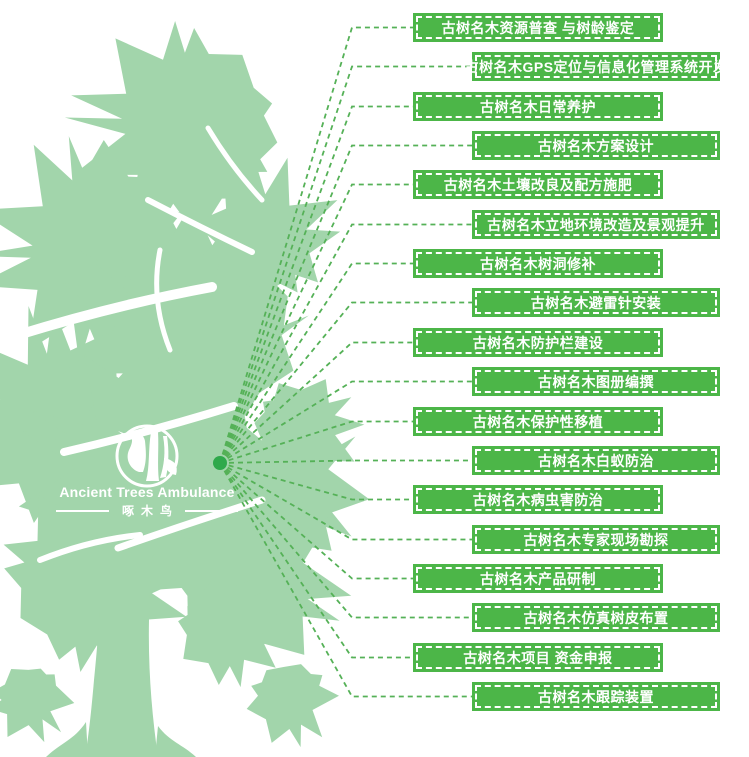 The width and height of the screenshot is (749, 757). I want to click on service-banner: 古树名木产品研制, so click(538, 578).